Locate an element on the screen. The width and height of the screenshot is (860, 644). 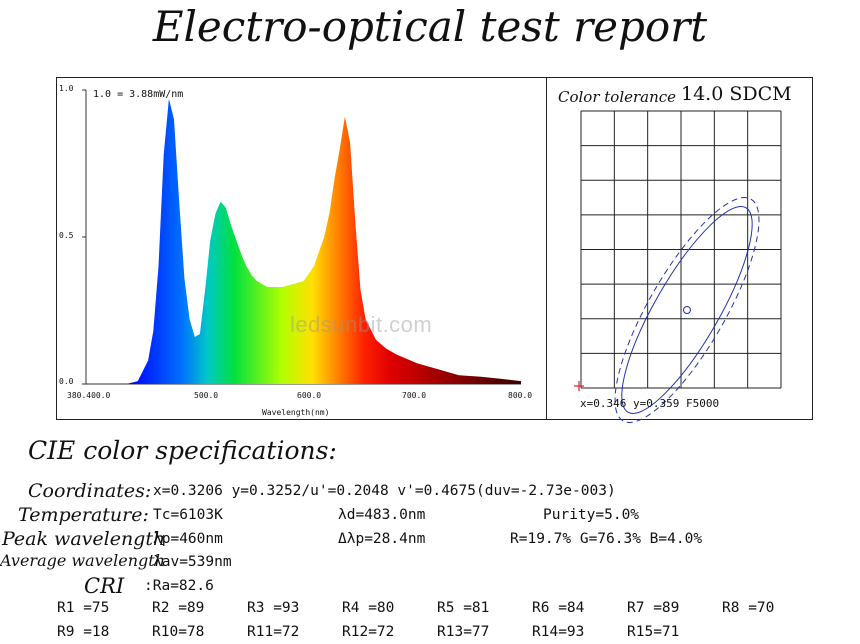
chromaticity-point is located at coordinates (687, 310).